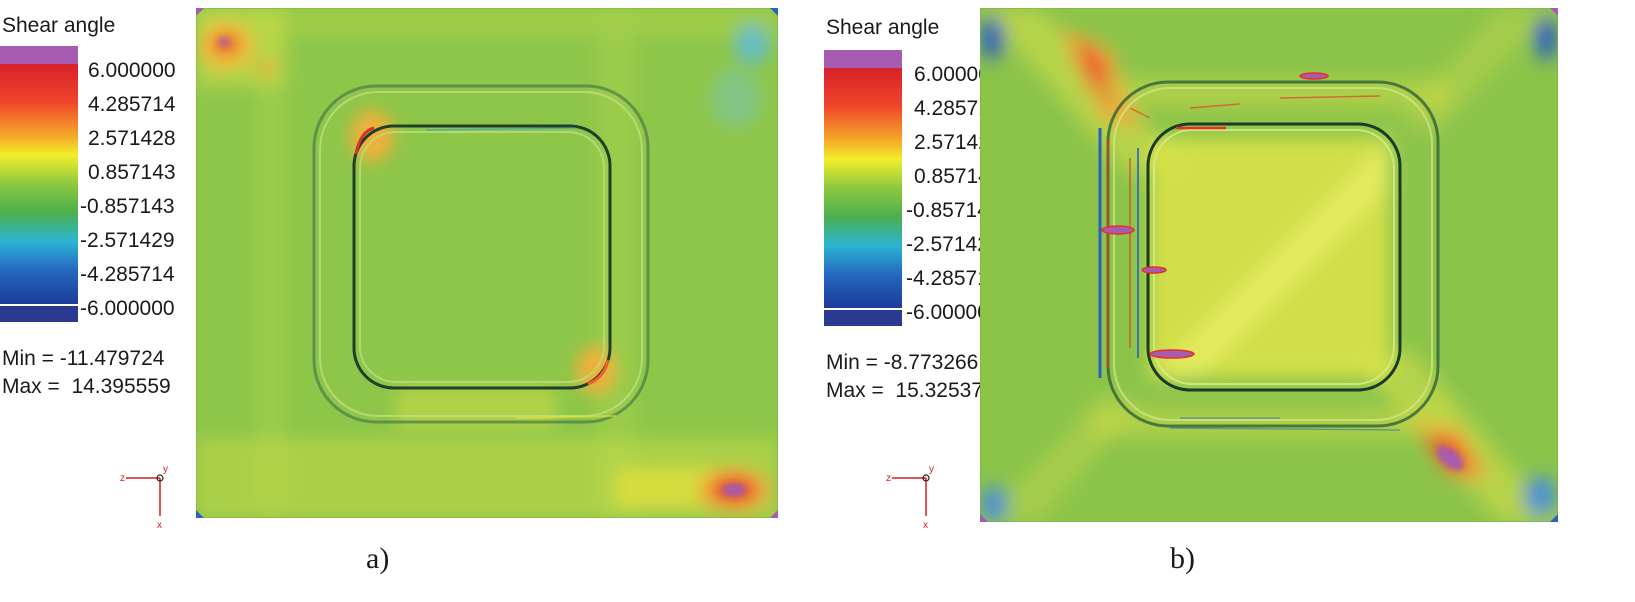 This screenshot has width=1635, height=602. I want to click on figure-caption: b), so click(1182, 558).